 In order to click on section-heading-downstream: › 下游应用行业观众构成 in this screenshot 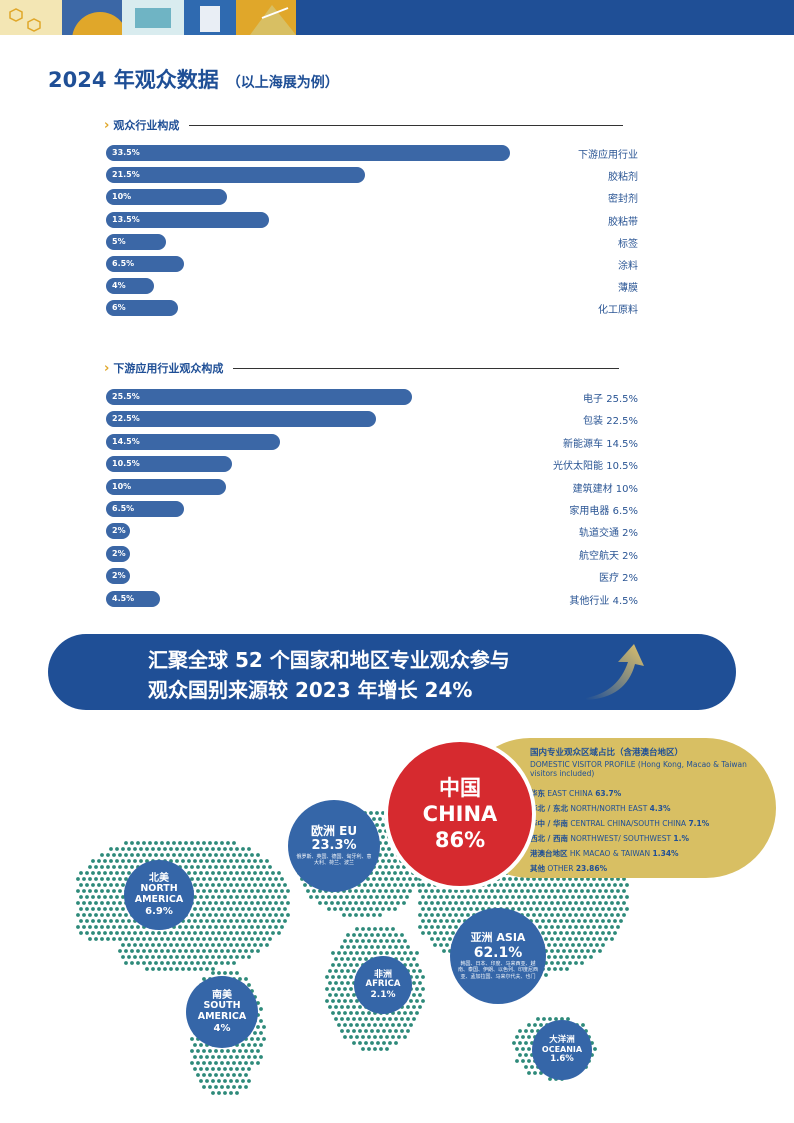, I will do `click(362, 368)`.